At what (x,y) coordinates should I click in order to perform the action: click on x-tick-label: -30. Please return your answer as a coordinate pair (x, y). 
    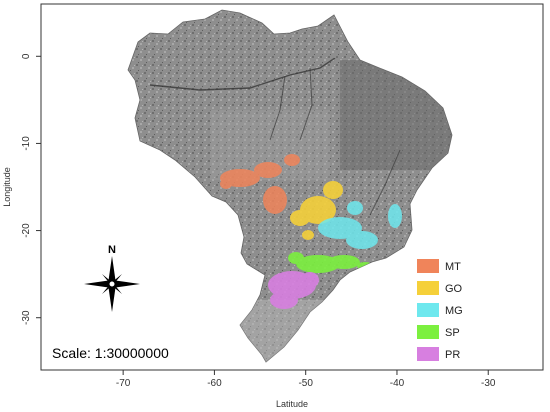
    Looking at the image, I should click on (488, 383).